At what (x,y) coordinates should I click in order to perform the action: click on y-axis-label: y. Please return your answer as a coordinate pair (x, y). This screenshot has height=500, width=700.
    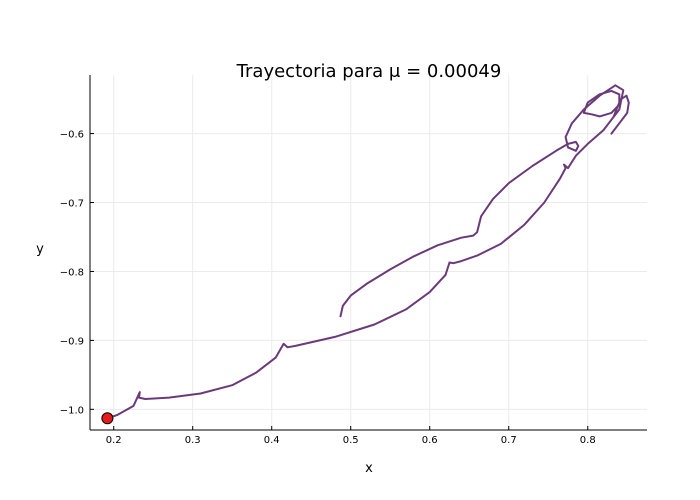
    Looking at the image, I should click on (40, 249).